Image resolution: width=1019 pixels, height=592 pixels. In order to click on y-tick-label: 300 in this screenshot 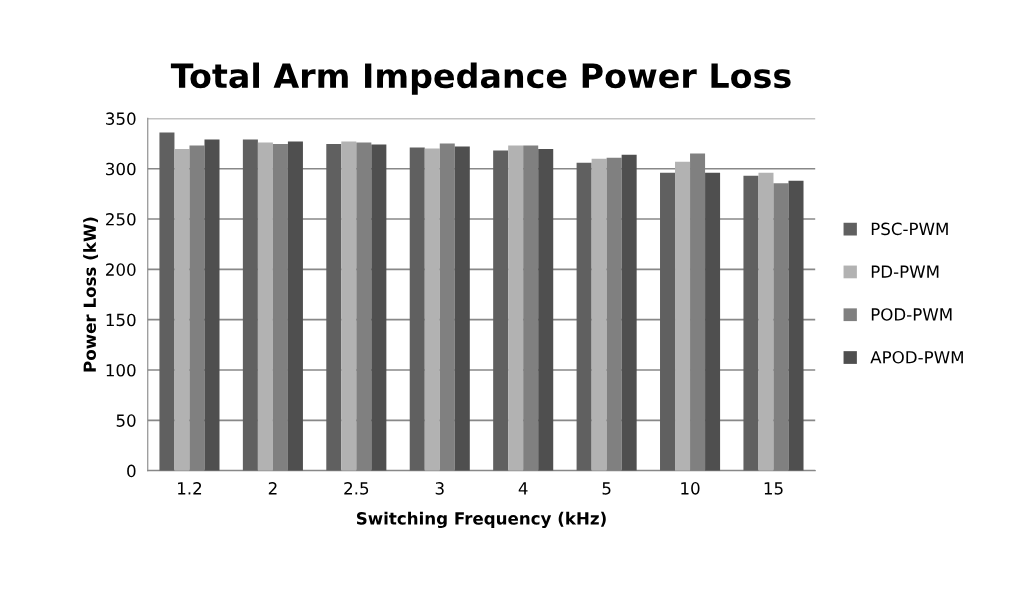, I will do `click(121, 169)`.